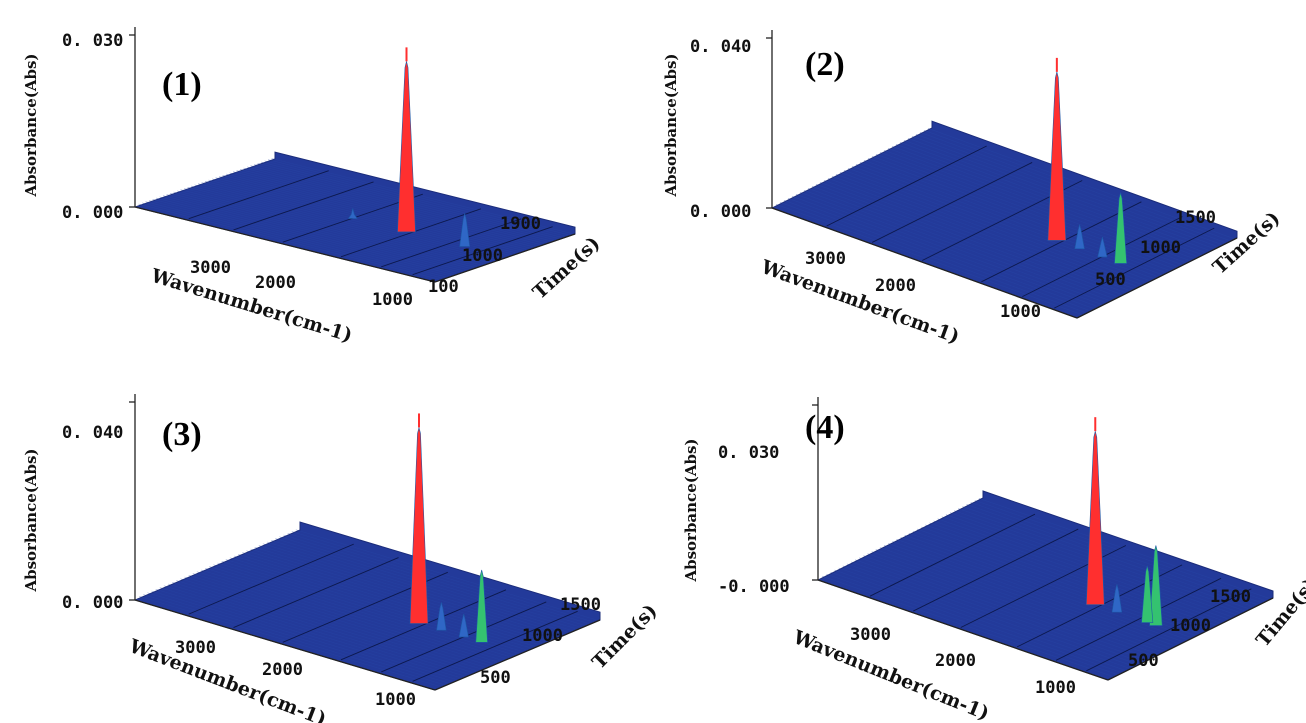  Describe the element at coordinates (520, 224) in the screenshot. I see `y-tick-label: 1900` at that location.